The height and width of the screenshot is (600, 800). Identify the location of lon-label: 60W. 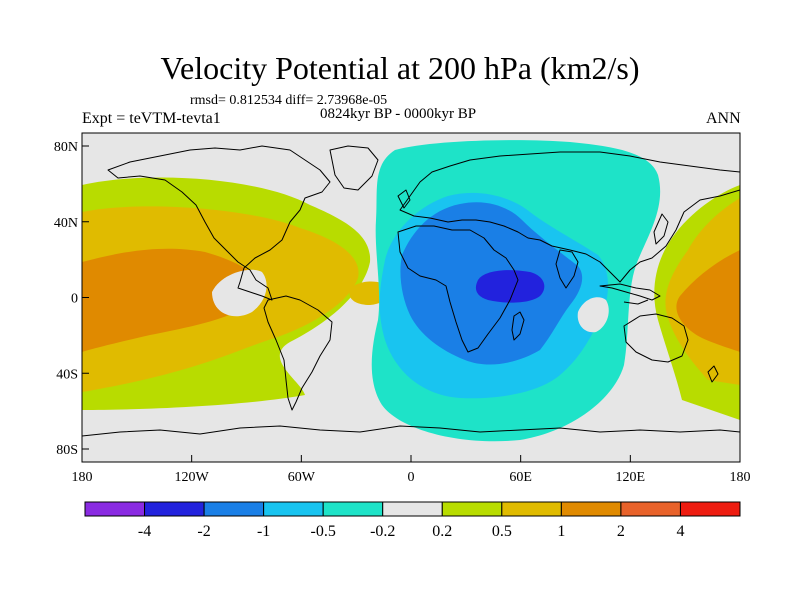
(302, 477).